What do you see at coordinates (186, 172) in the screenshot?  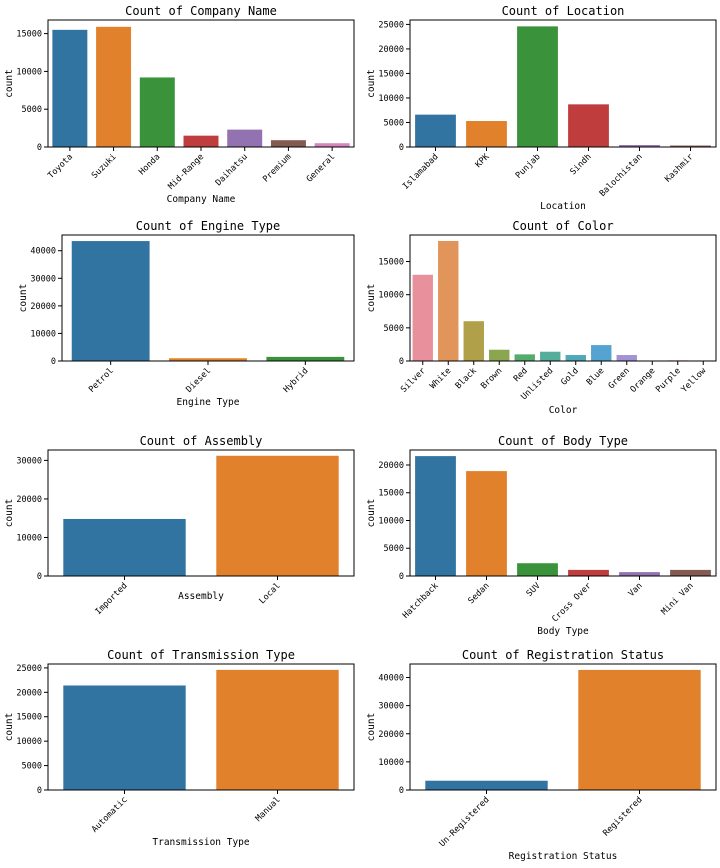 I see `x-tick-label: Mid-Range` at bounding box center [186, 172].